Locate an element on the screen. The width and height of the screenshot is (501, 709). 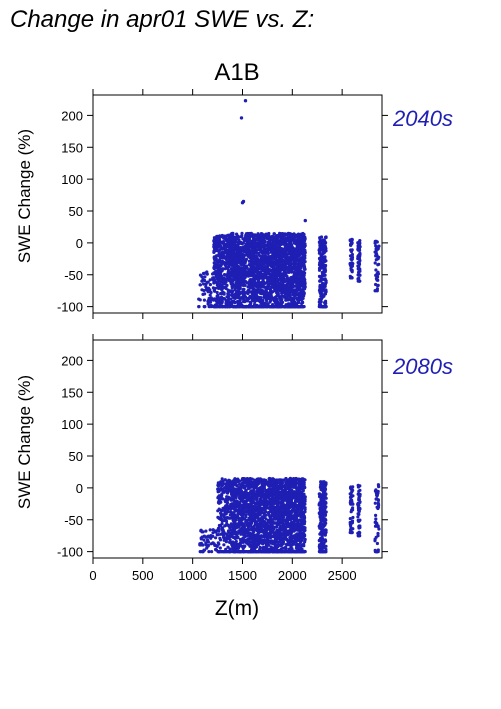
y-axis-title-2040s: SWE Change (%) is located at coordinates (24, 196).